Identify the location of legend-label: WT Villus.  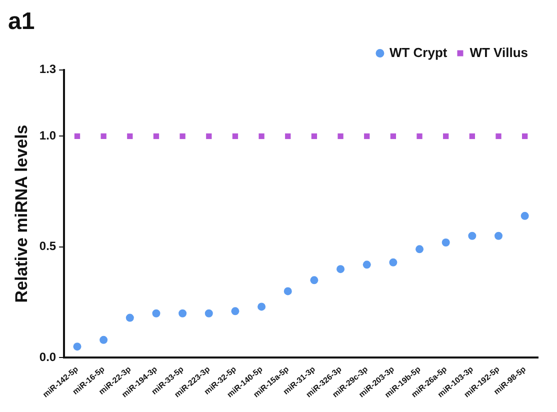
(499, 52).